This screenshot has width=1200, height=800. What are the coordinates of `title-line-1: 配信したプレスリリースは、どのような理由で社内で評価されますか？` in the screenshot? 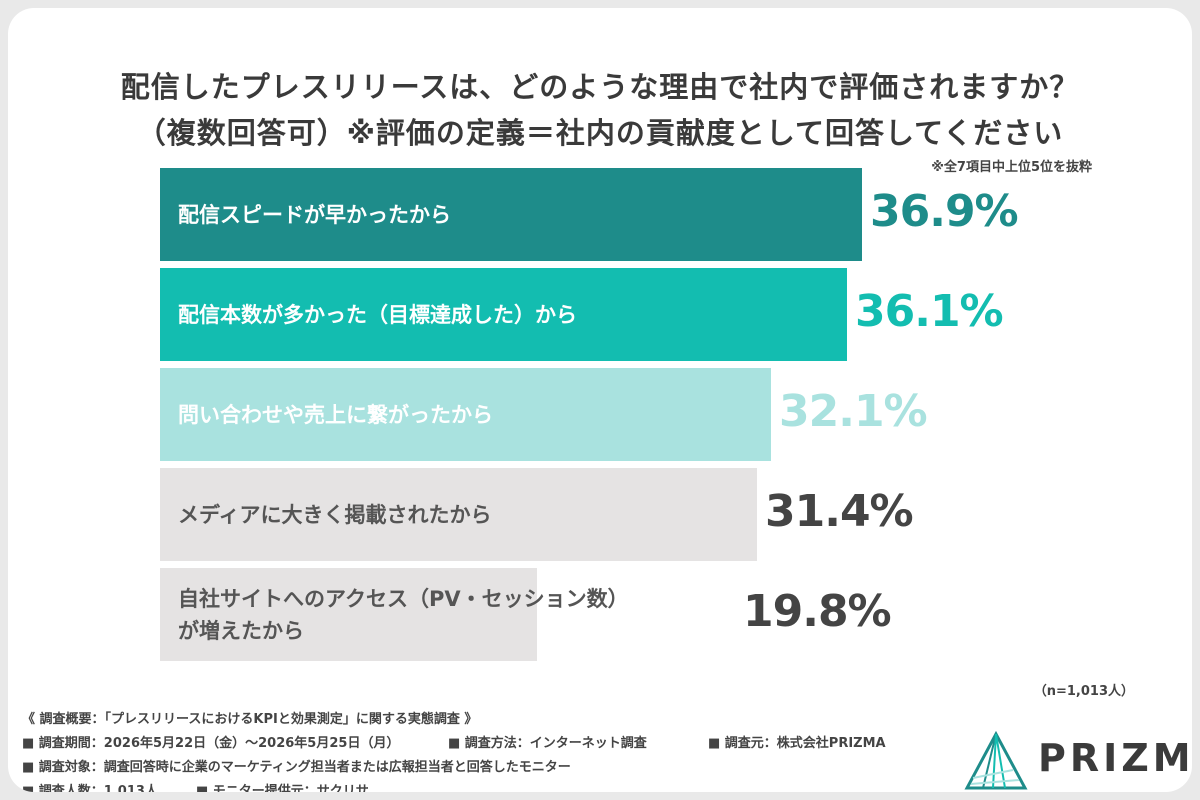 It's located at (600, 87).